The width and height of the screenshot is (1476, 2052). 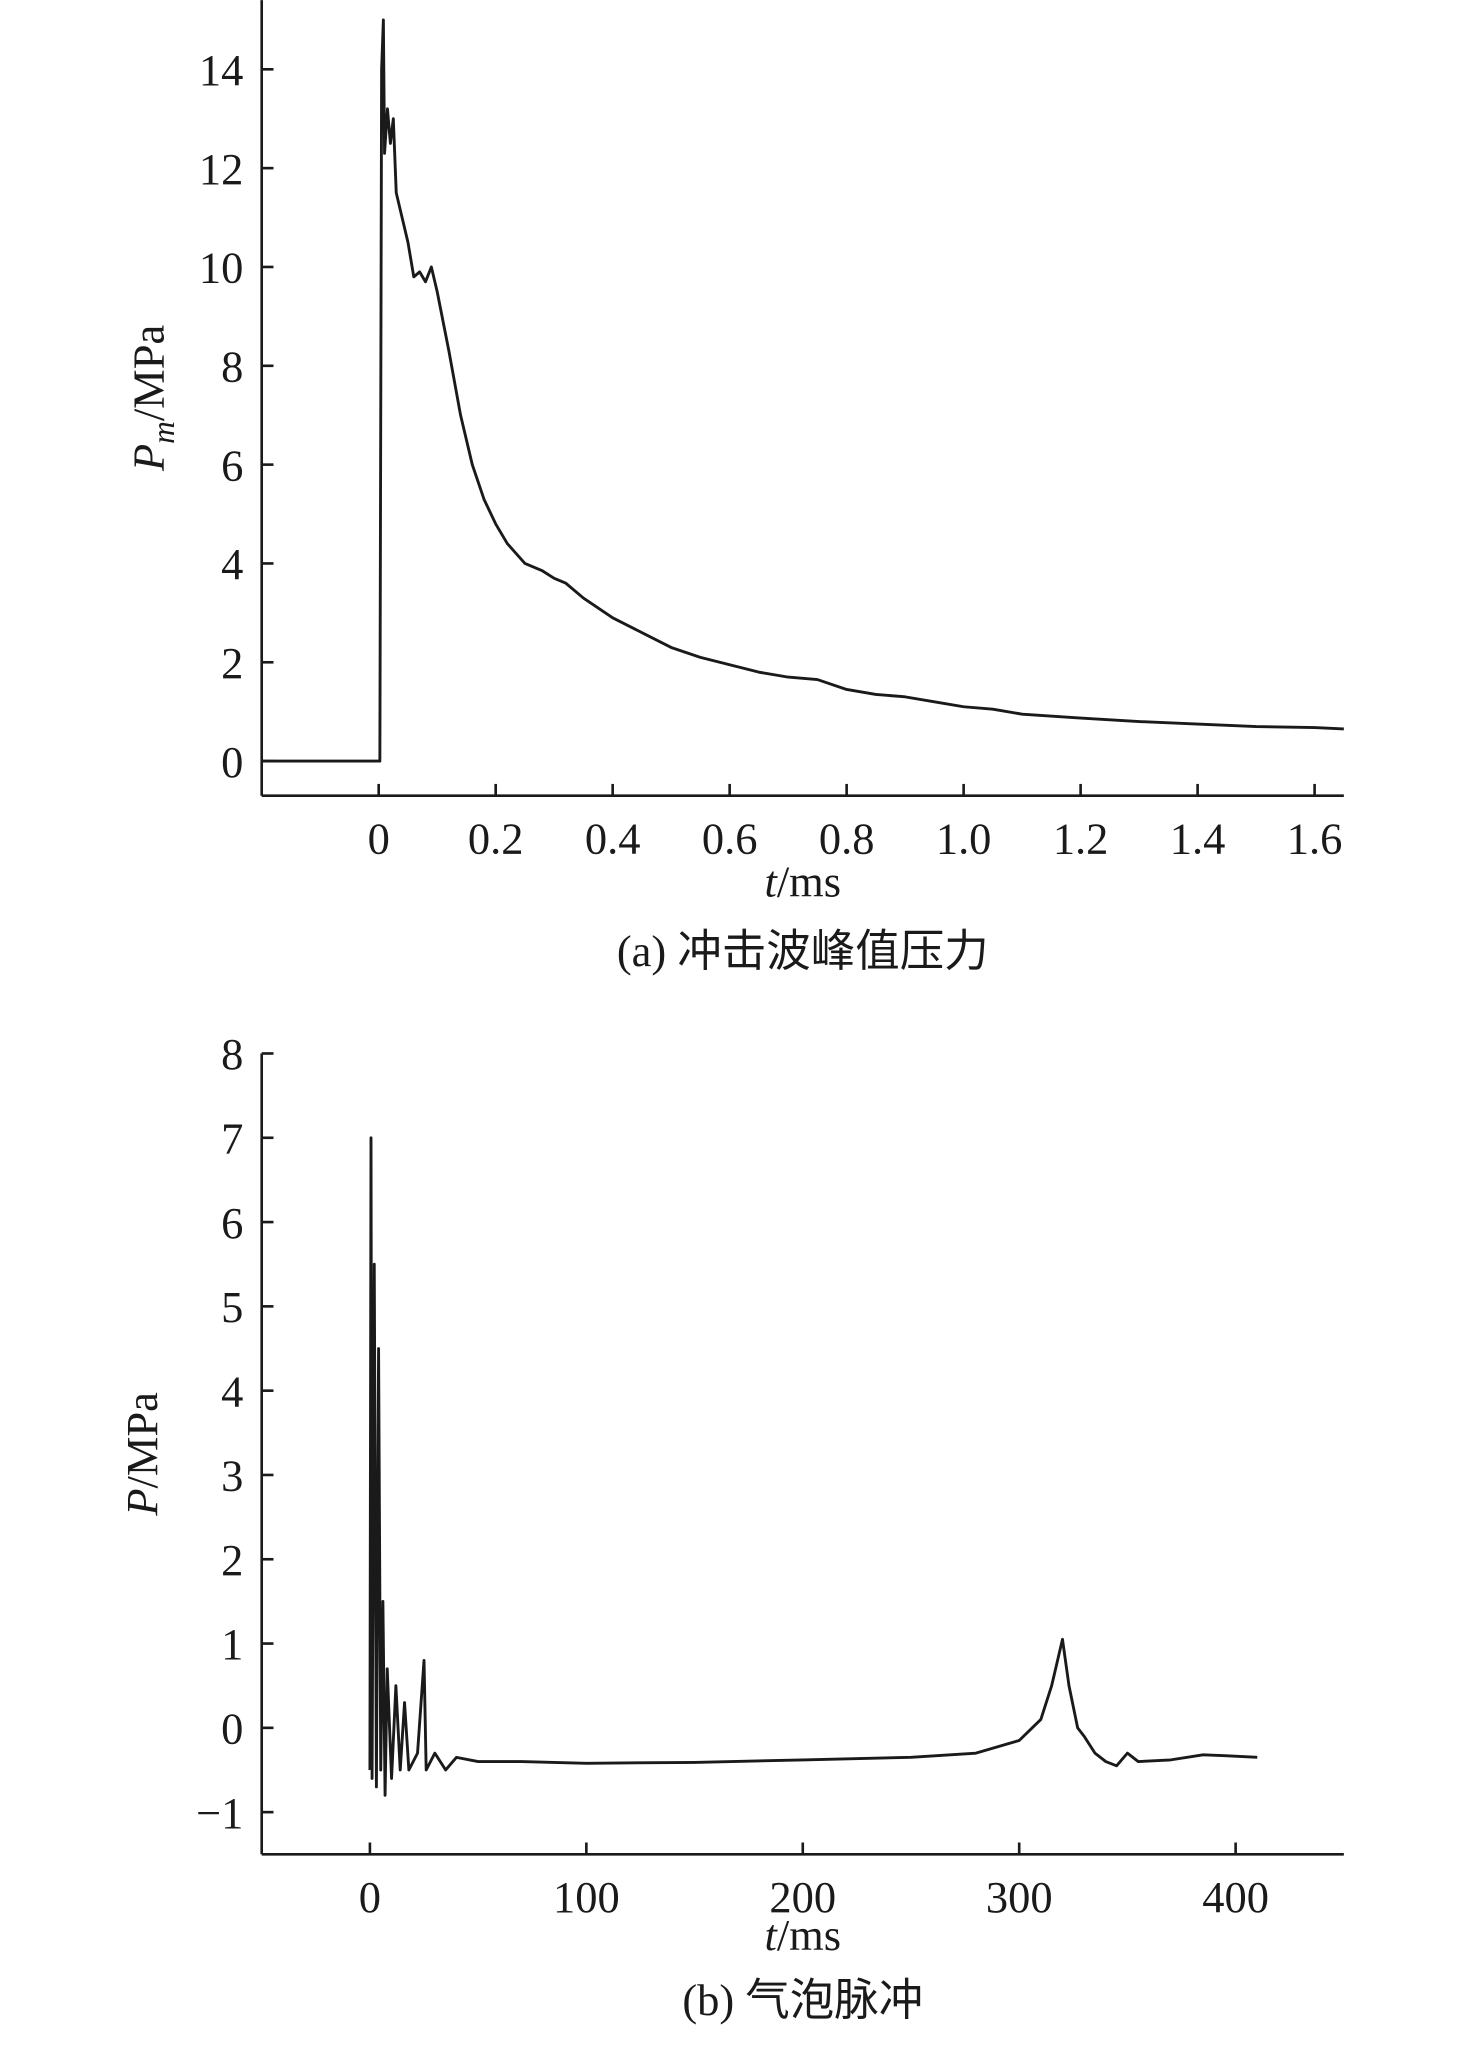 I want to click on x-tick-label: 400, so click(x=1235, y=1897).